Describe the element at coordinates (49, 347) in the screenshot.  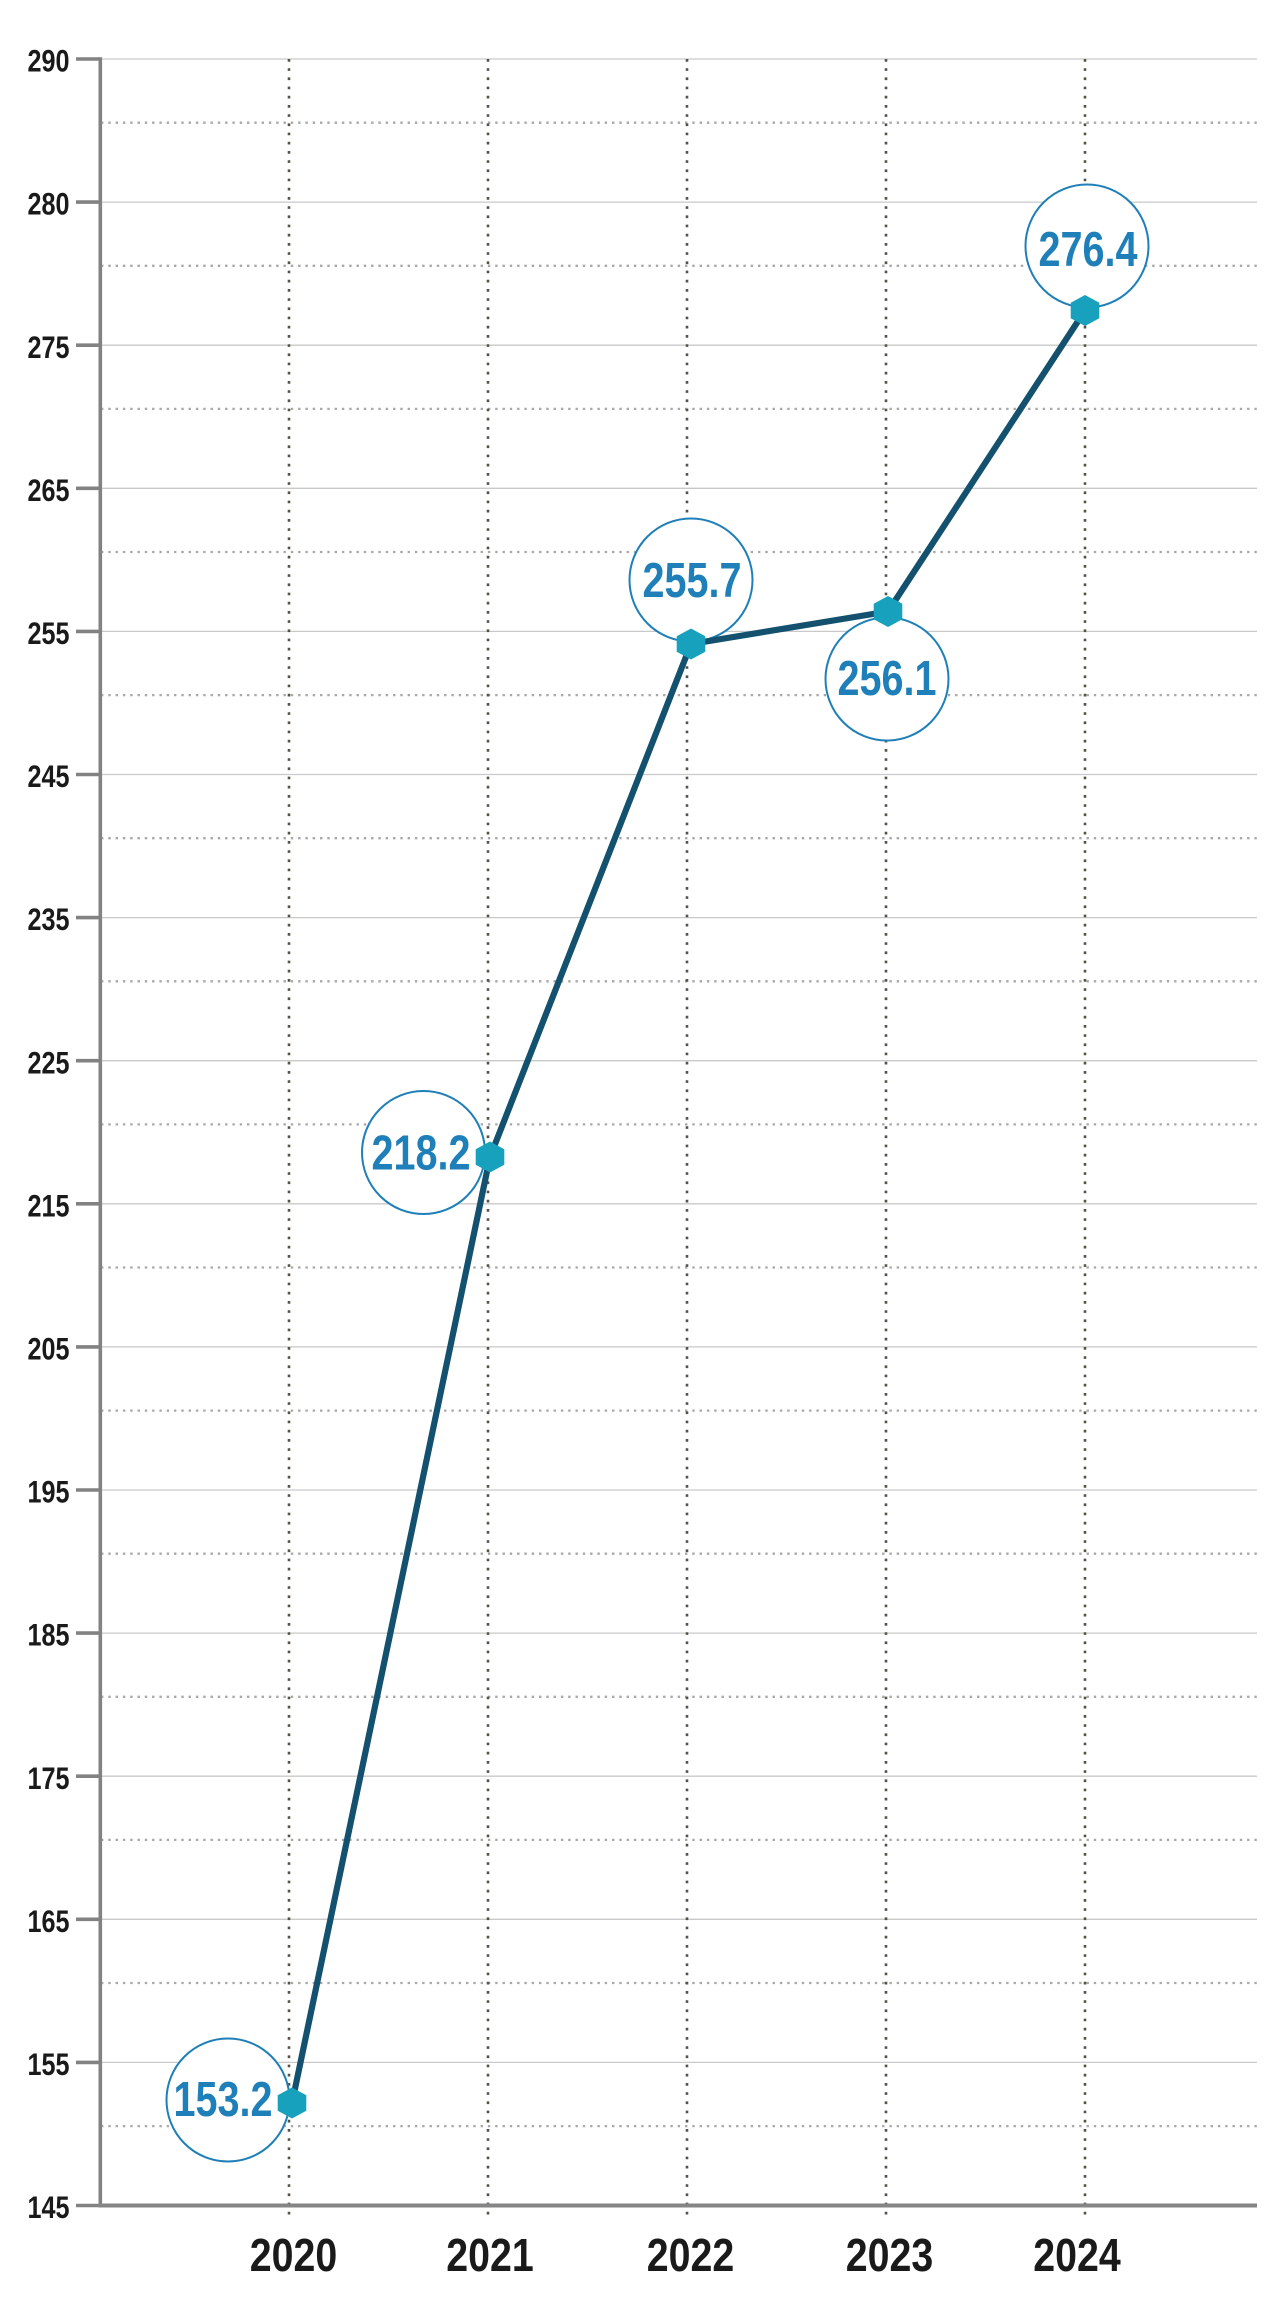
I see `svg-text: 275` at that location.